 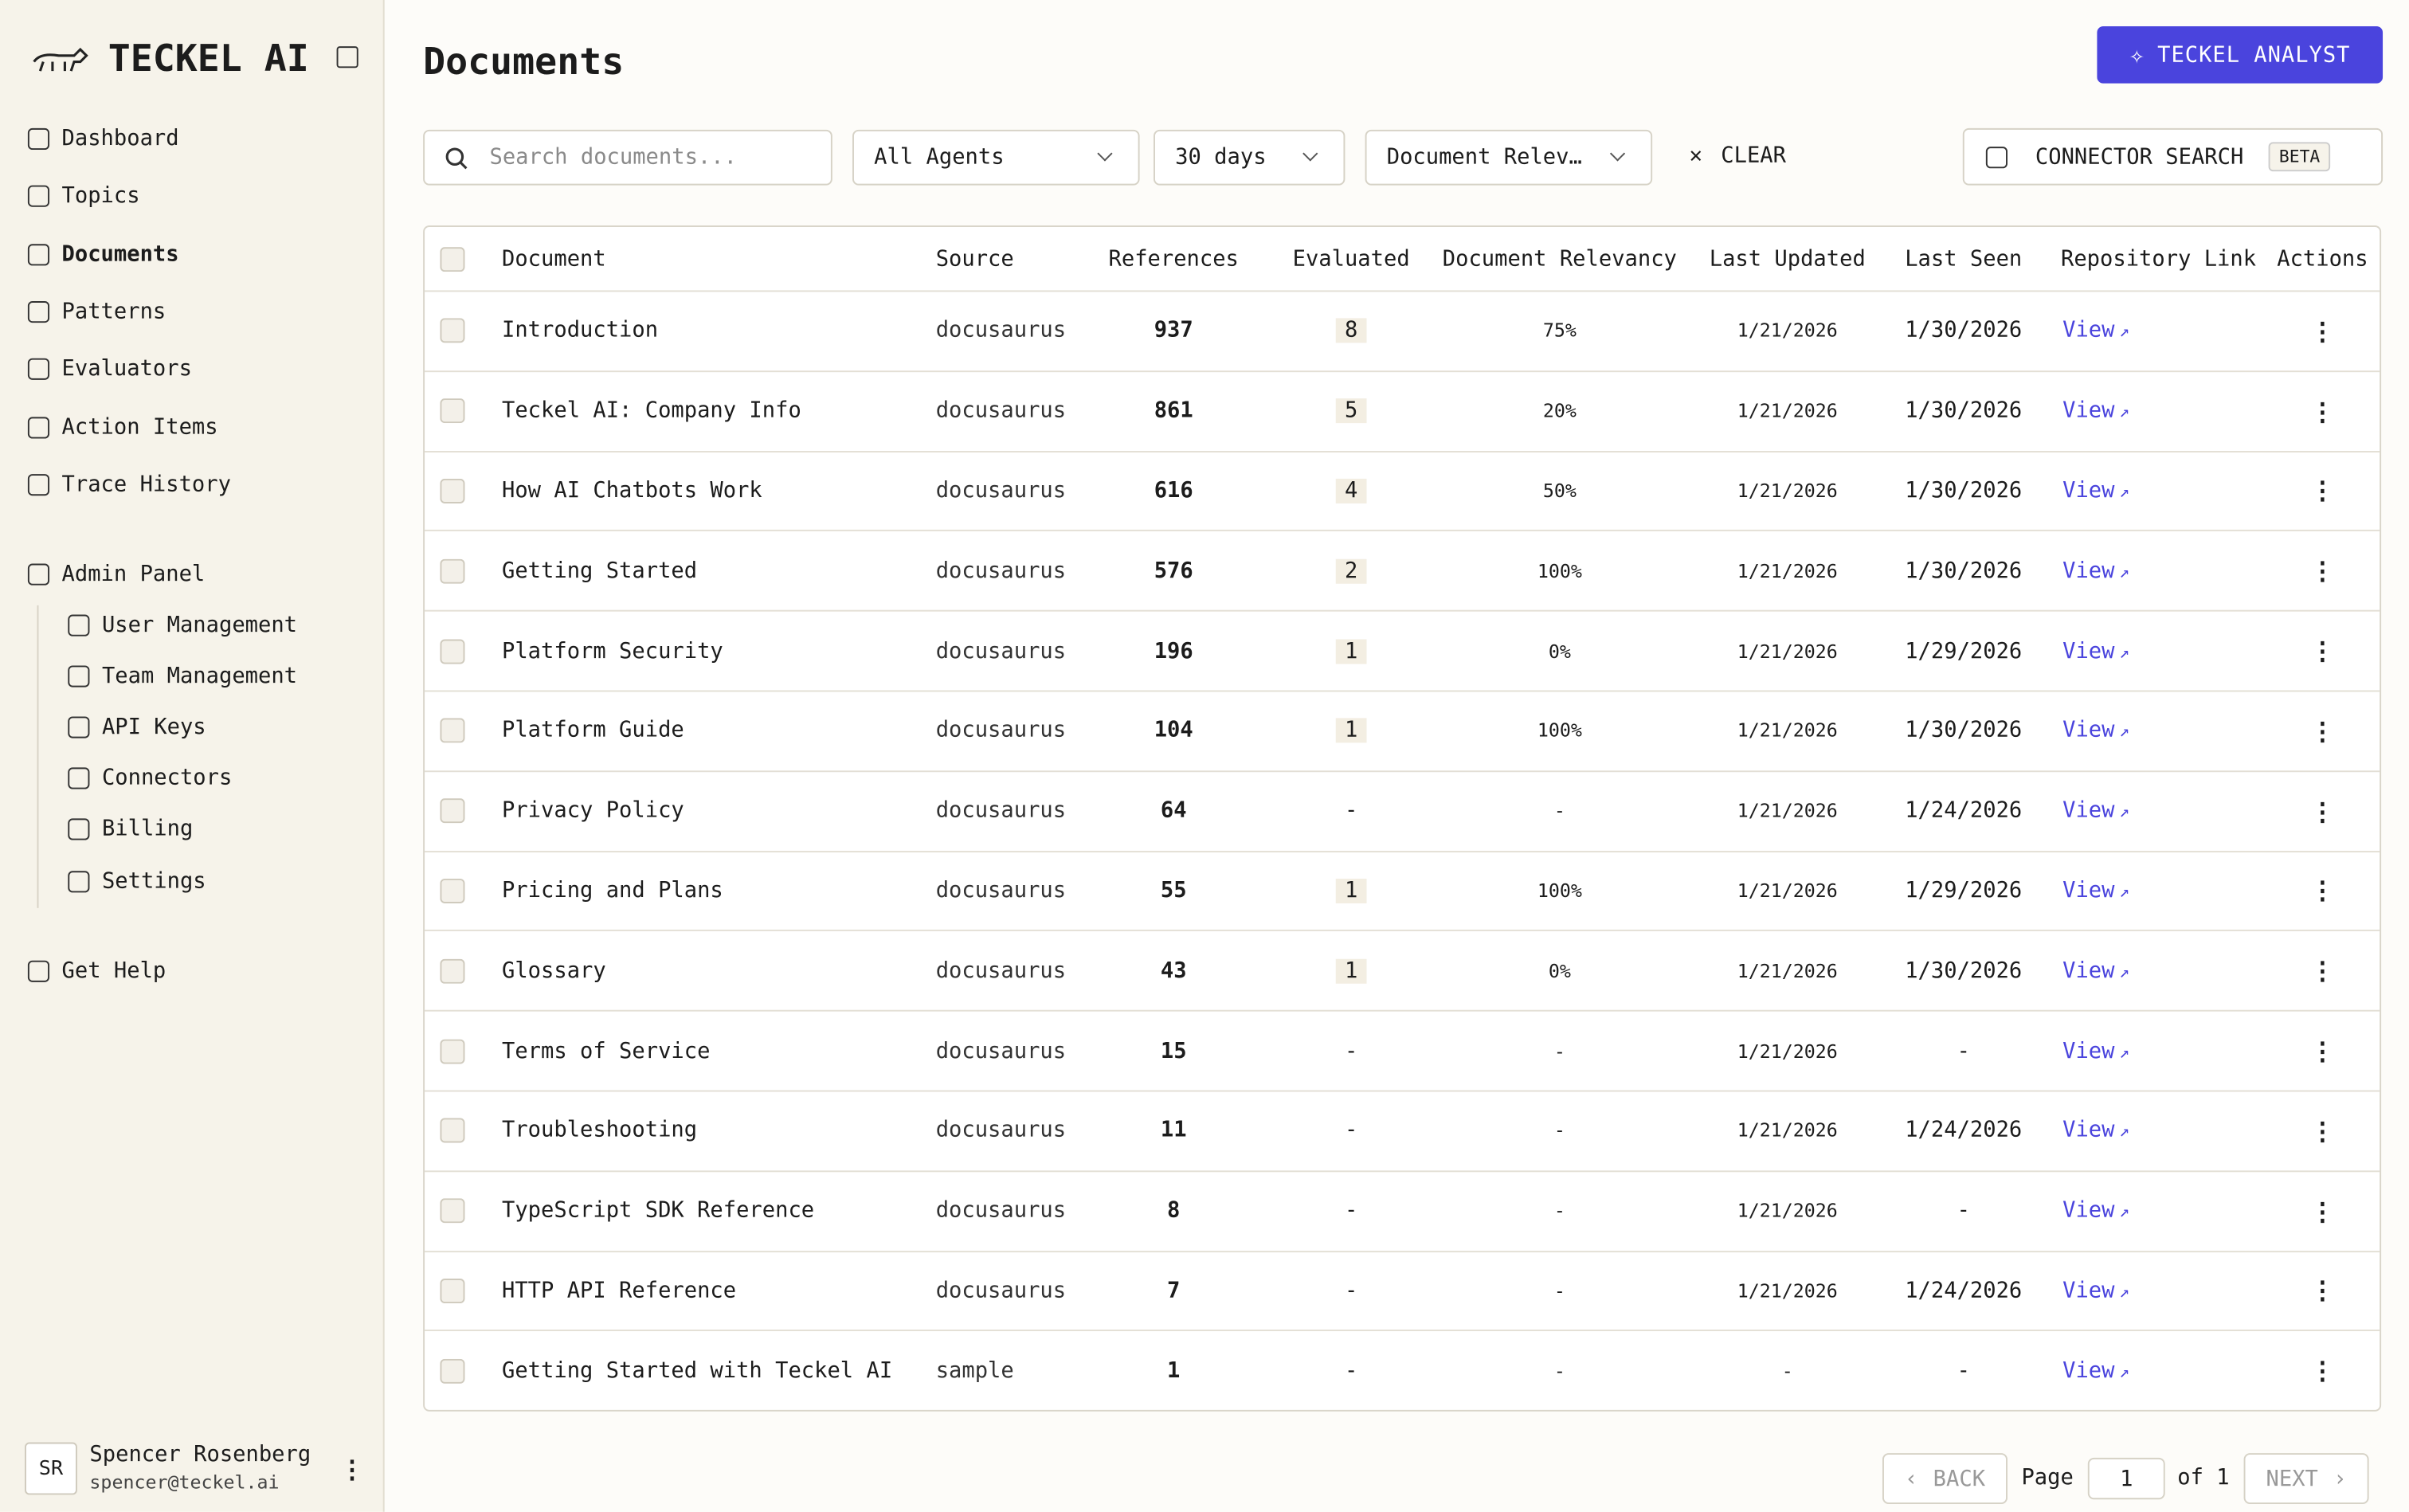 I want to click on period-select: 30 days, so click(x=1250, y=158).